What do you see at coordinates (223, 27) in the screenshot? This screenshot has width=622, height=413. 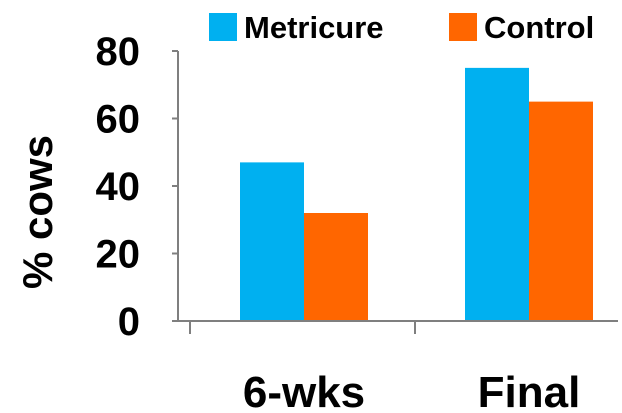 I see `legend-swatch-metricure` at bounding box center [223, 27].